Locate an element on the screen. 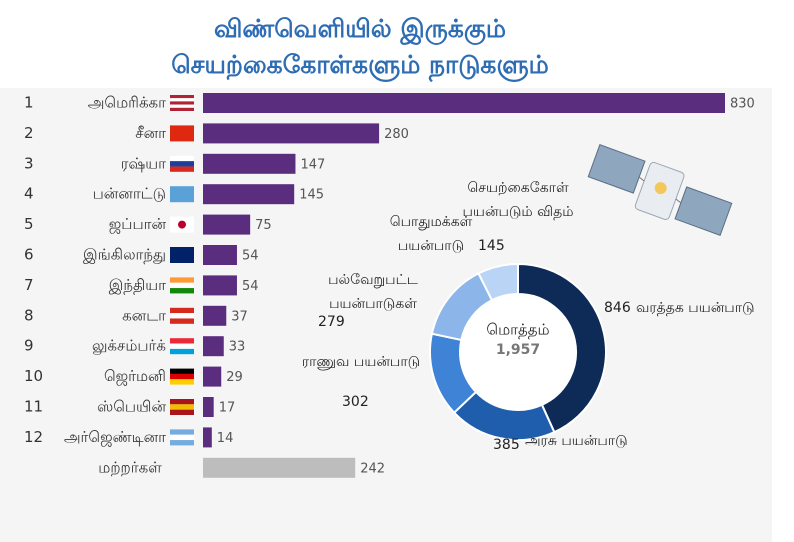  value-label: 147 is located at coordinates (312, 164).